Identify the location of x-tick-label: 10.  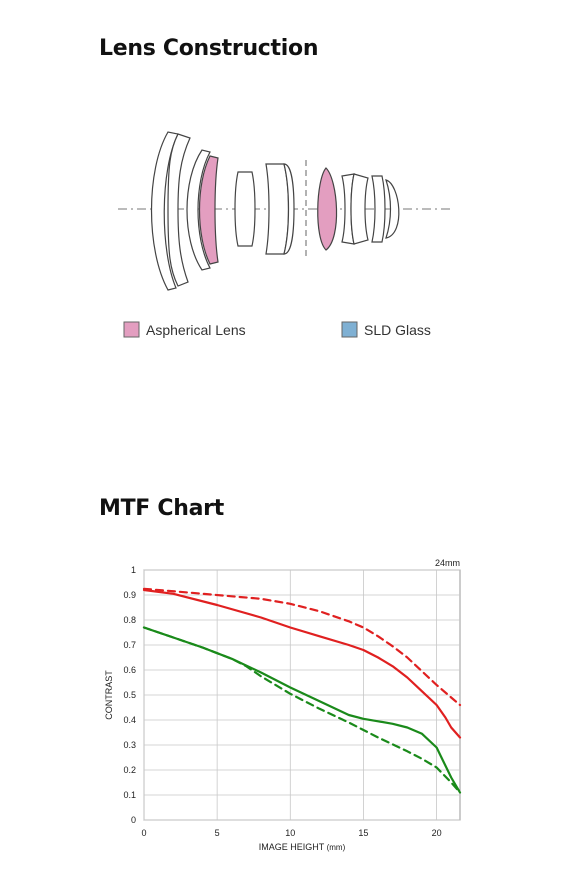
(290, 833).